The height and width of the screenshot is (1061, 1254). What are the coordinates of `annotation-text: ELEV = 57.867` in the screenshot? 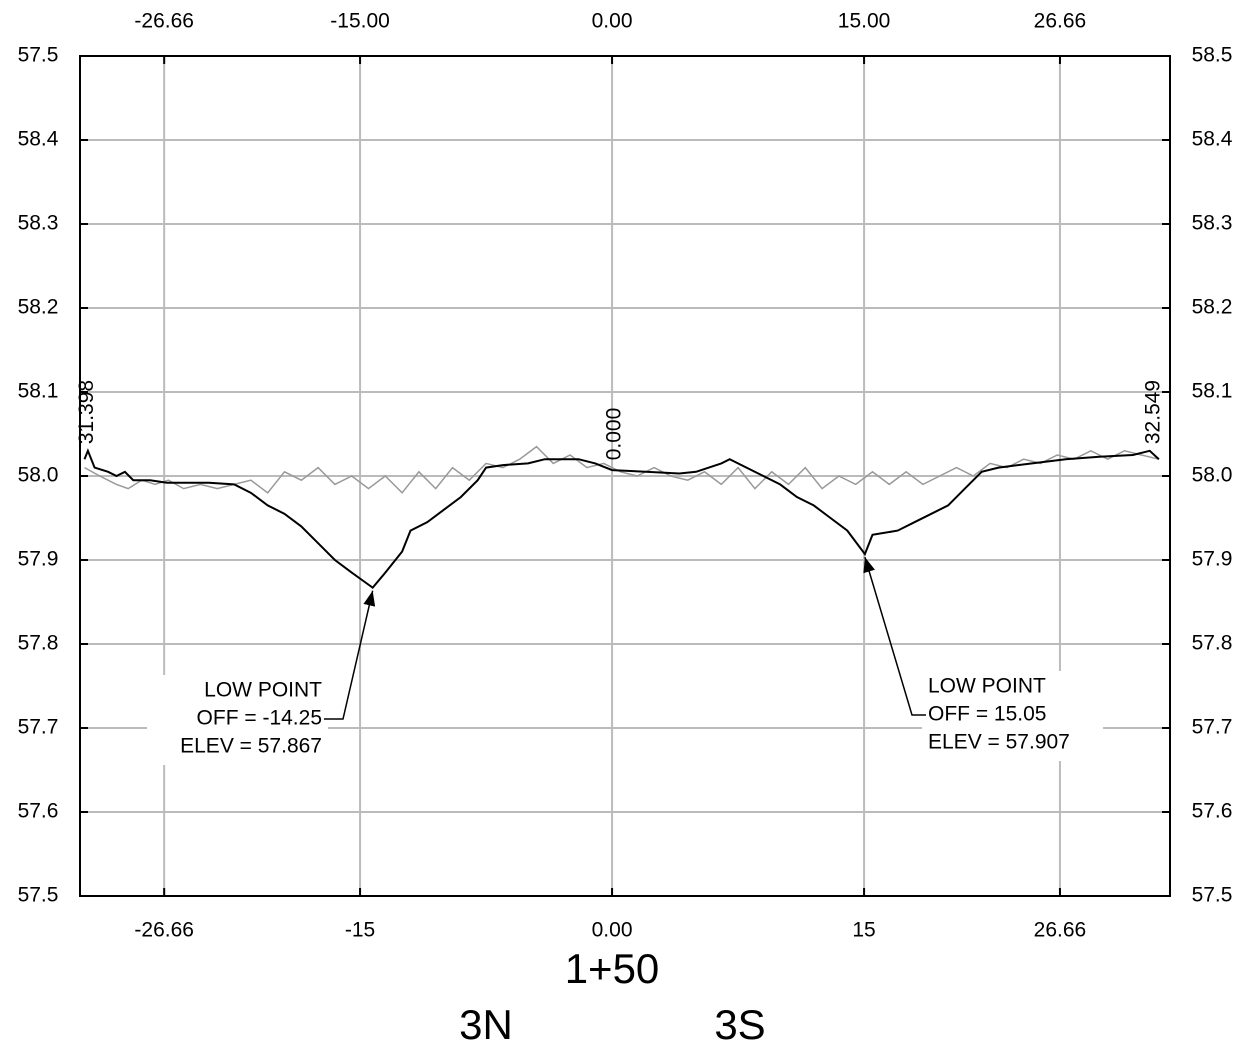 It's located at (251, 746).